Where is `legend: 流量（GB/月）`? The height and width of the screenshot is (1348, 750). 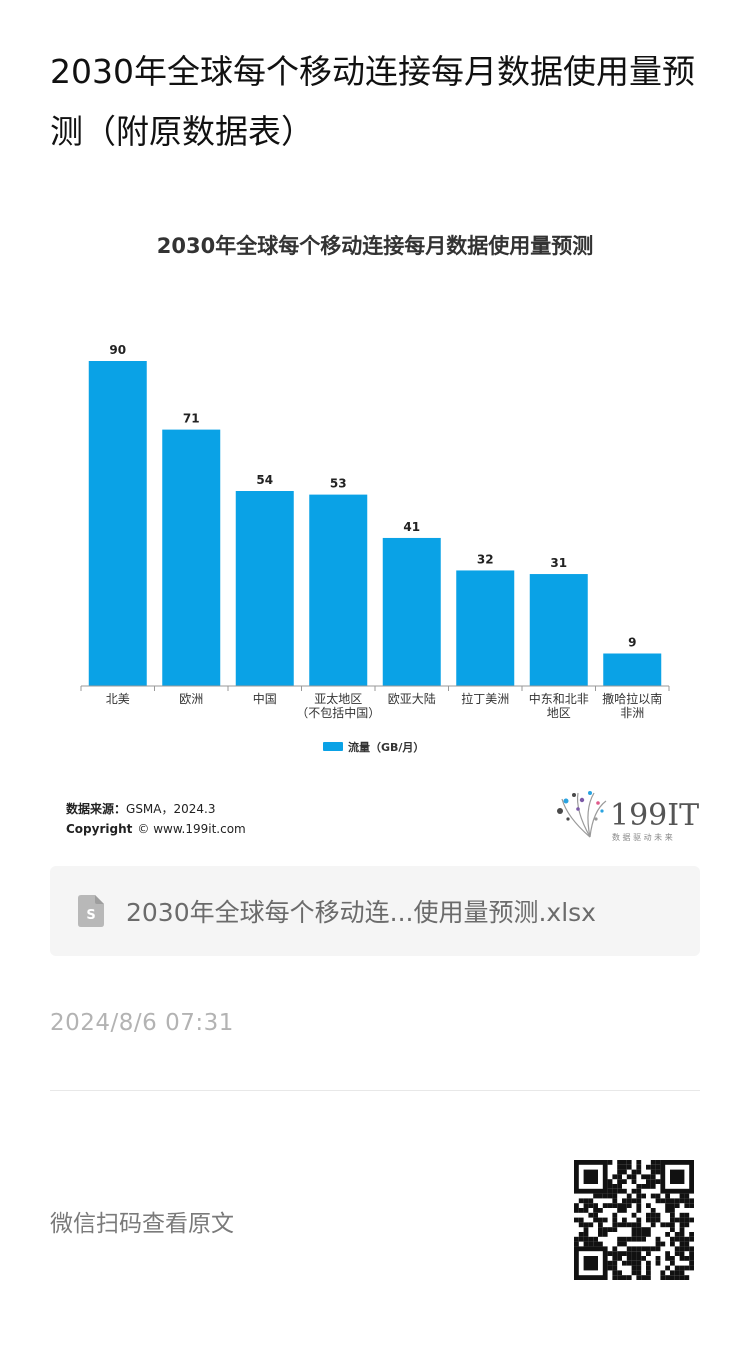 legend: 流量（GB/月） is located at coordinates (373, 747).